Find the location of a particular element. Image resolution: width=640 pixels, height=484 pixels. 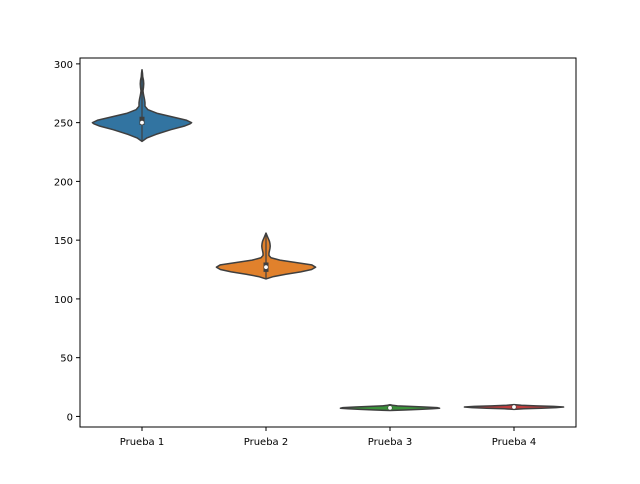

y-tick-label-200: 200 is located at coordinates (63, 182).